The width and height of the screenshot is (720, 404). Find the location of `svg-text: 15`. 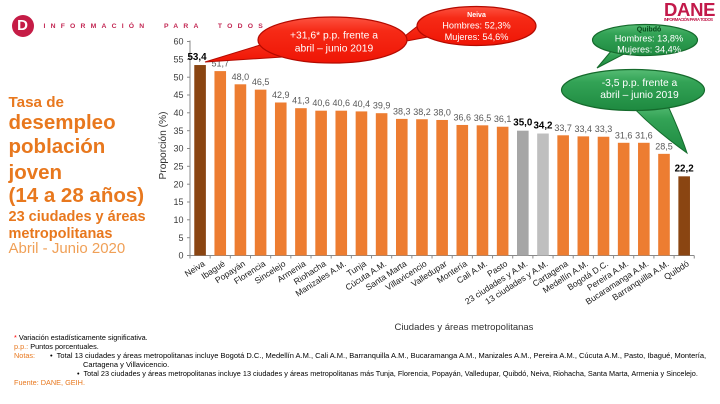

svg-text: 15 is located at coordinates (178, 202).